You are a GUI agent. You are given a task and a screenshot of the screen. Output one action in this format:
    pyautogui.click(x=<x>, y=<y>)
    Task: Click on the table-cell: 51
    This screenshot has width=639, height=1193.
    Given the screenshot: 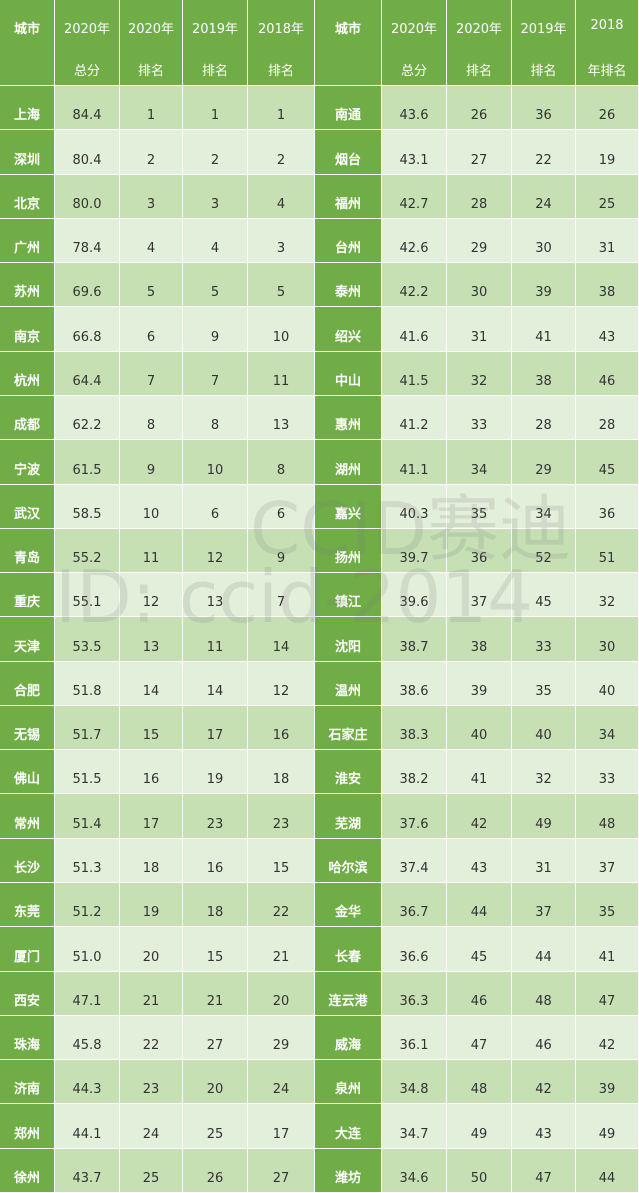 What is the action you would take?
    pyautogui.click(x=607, y=551)
    